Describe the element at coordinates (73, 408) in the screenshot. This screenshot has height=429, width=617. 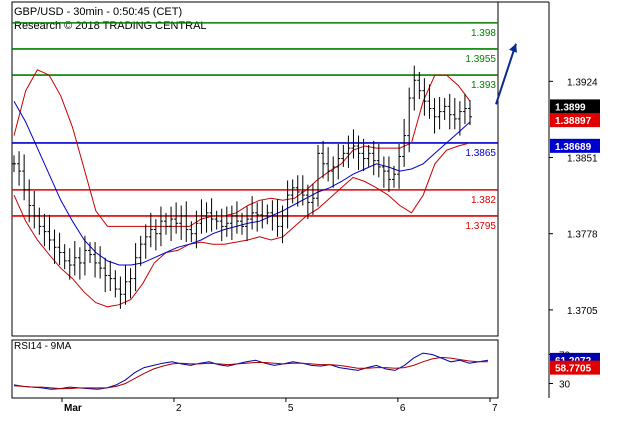
I see `x-axis-label: Mar` at that location.